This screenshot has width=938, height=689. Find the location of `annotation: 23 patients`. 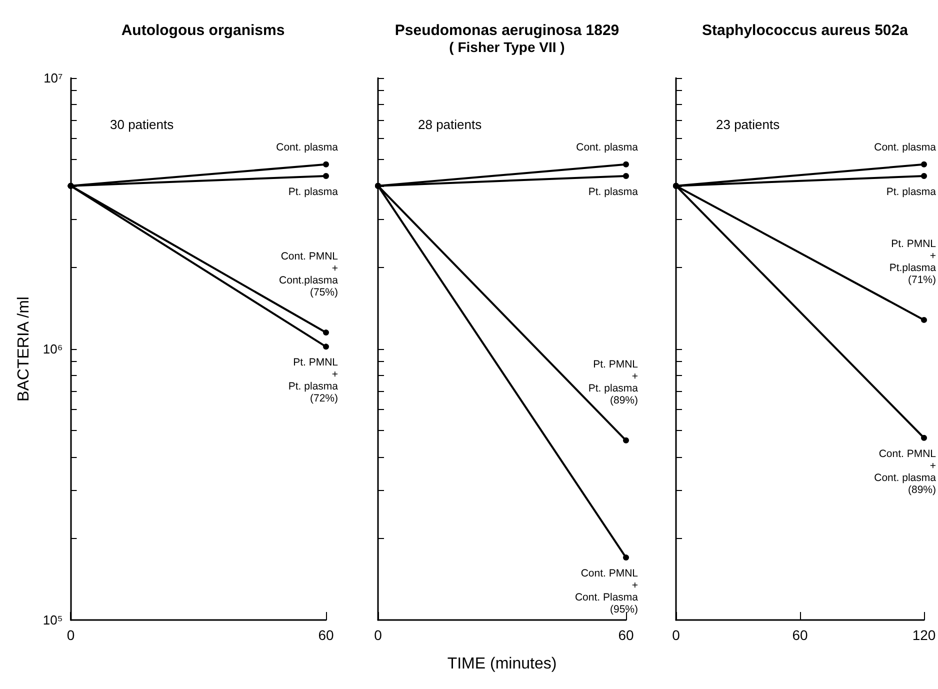

annotation: 23 patients is located at coordinates (748, 124).